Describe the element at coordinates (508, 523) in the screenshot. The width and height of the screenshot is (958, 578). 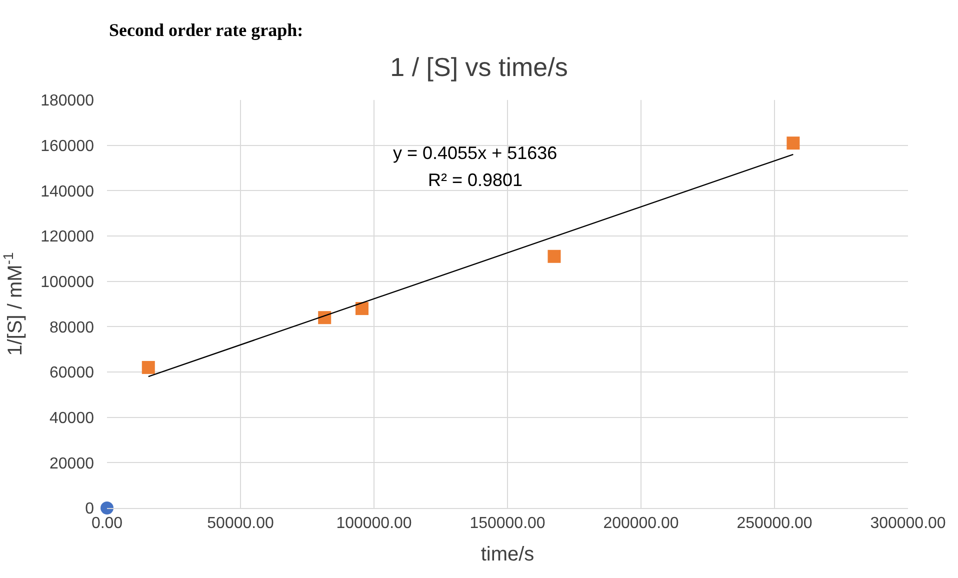
I see `x-tick-label: 150000.00` at that location.